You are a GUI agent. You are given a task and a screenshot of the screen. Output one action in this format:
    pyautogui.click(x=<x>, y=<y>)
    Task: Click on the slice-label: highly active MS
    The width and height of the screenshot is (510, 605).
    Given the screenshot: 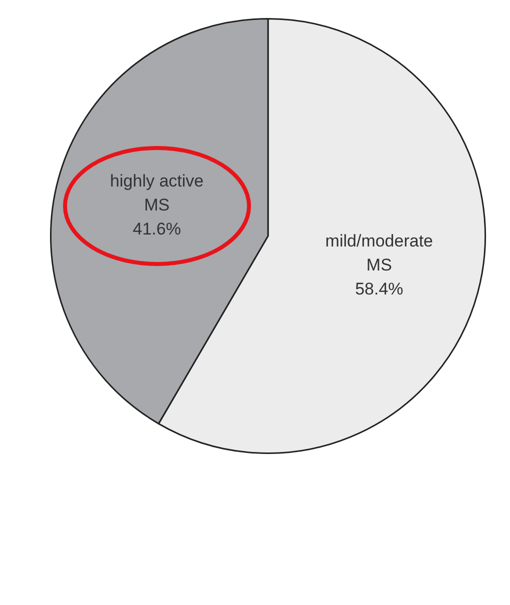 What is the action you would take?
    pyautogui.click(x=157, y=193)
    